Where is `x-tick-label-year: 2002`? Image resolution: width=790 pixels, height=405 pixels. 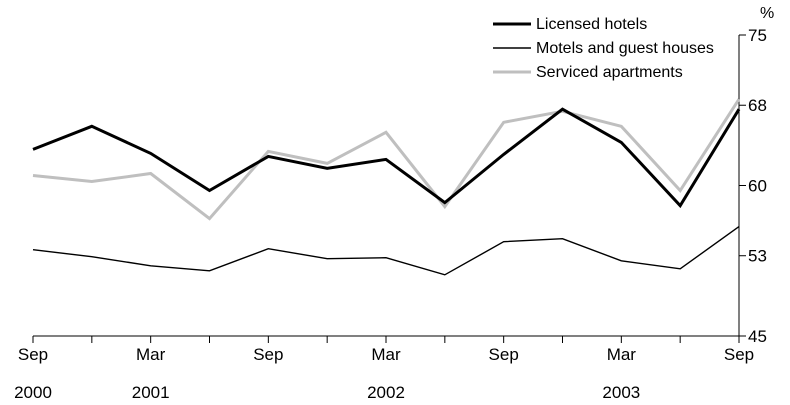 x-tick-label-year: 2002 is located at coordinates (386, 392).